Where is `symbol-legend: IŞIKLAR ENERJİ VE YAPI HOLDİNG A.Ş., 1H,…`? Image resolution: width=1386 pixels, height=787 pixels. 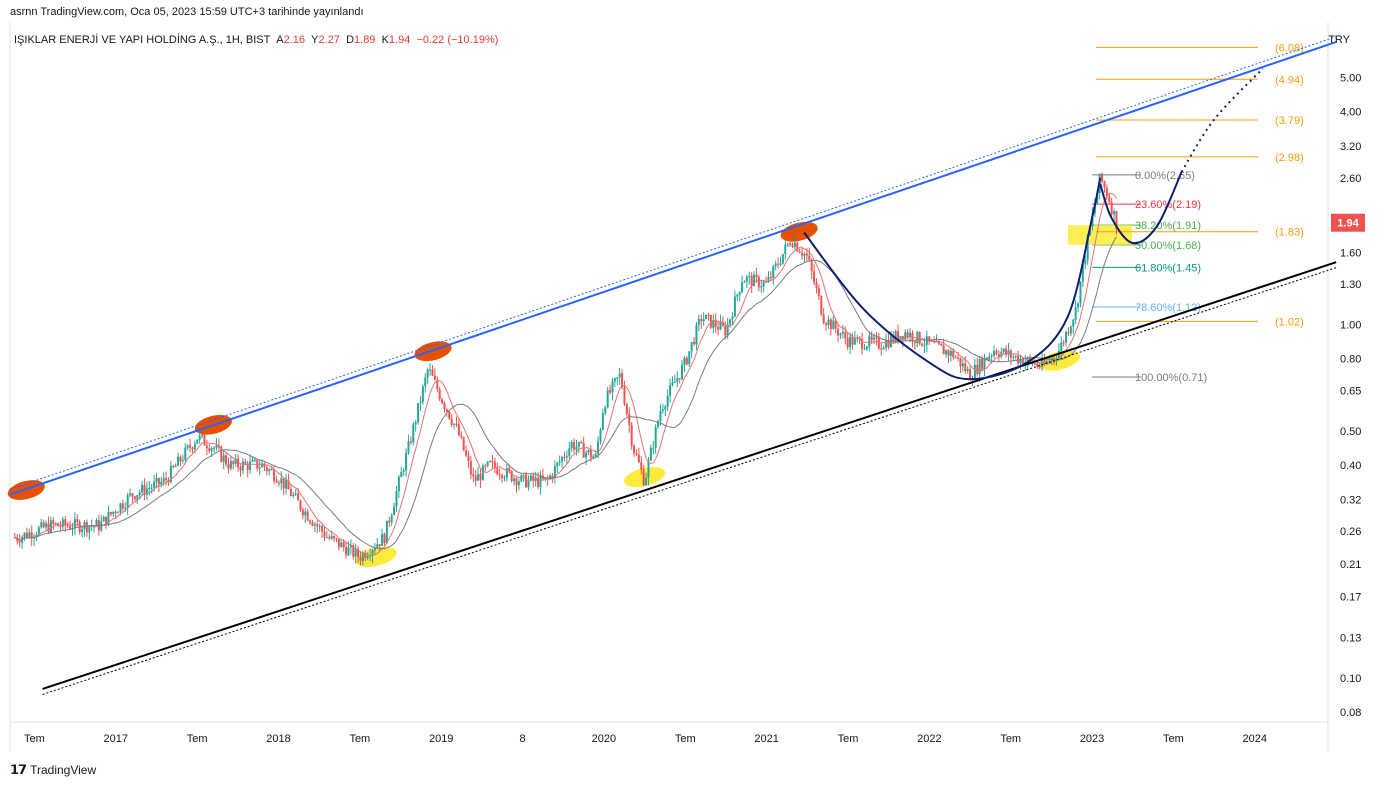 symbol-legend: IŞIKLAR ENERJİ VE YAPI HOLDİNG A.Ş., 1H,… is located at coordinates (256, 40).